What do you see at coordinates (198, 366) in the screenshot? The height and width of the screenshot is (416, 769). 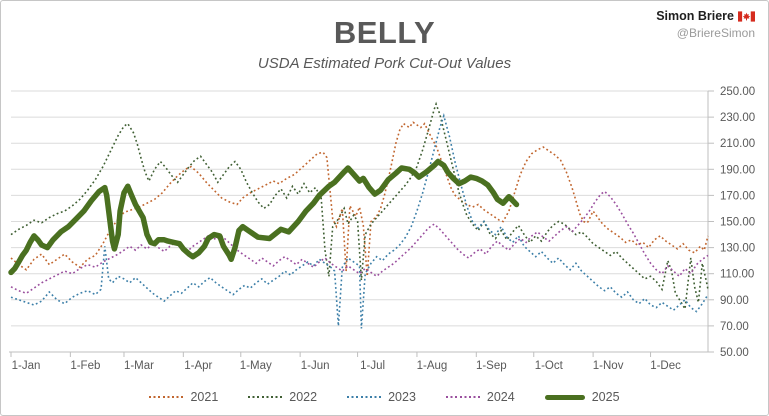 I see `x-tick-label: 1-Apr` at bounding box center [198, 366].